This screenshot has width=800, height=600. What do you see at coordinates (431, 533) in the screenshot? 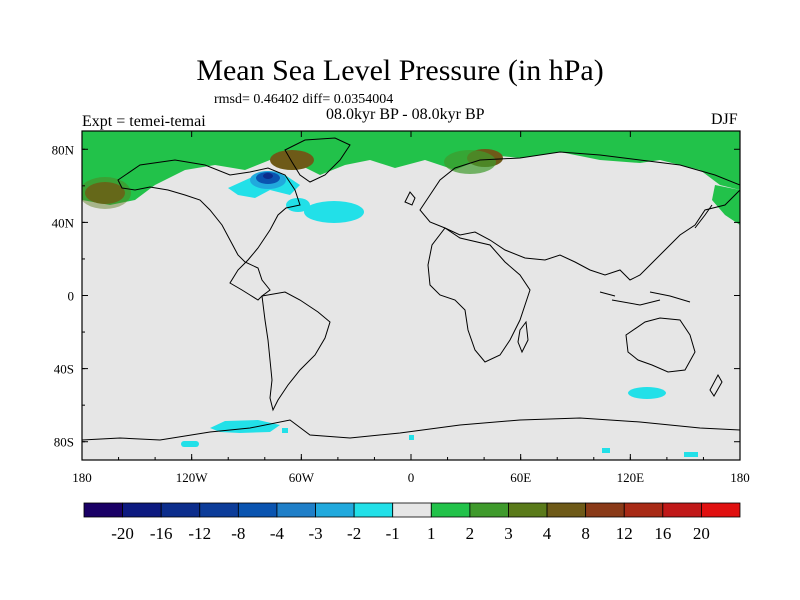
I see `colorbar-label: 1` at bounding box center [431, 533].